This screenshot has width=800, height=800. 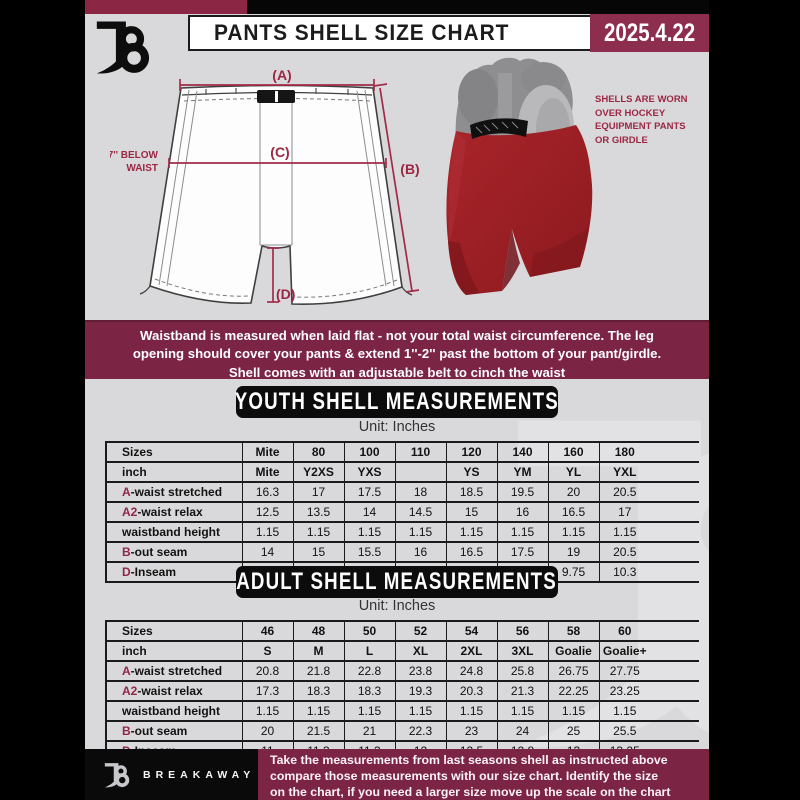 What do you see at coordinates (574, 572) in the screenshot?
I see `table-cell: 9.75` at bounding box center [574, 572].